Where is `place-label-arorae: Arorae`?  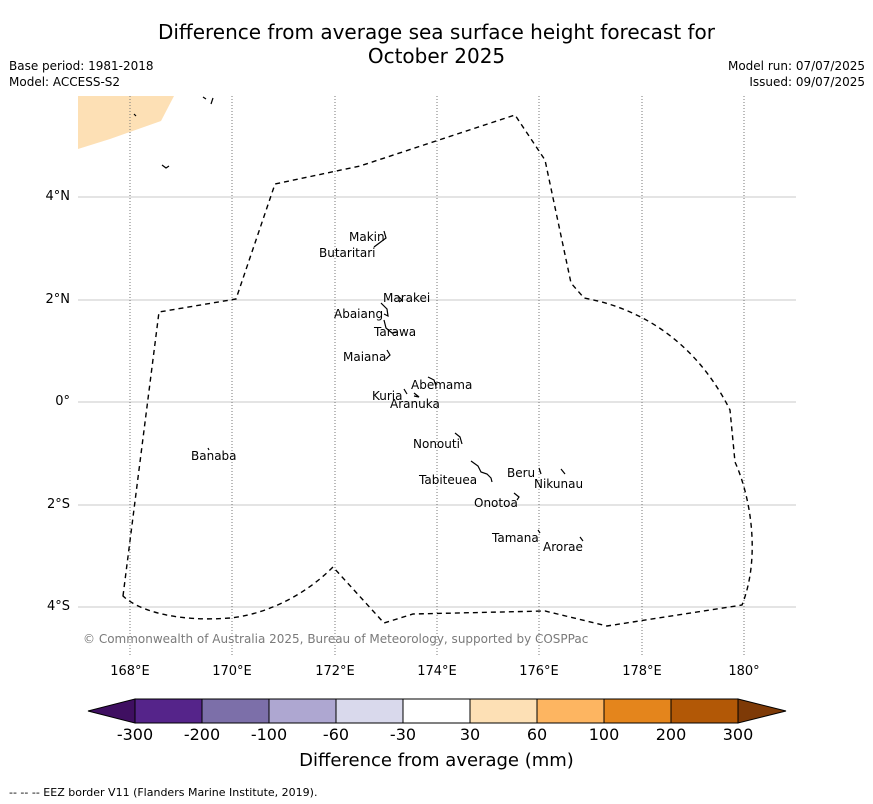 place-label-arorae: Arorae is located at coordinates (563, 547).